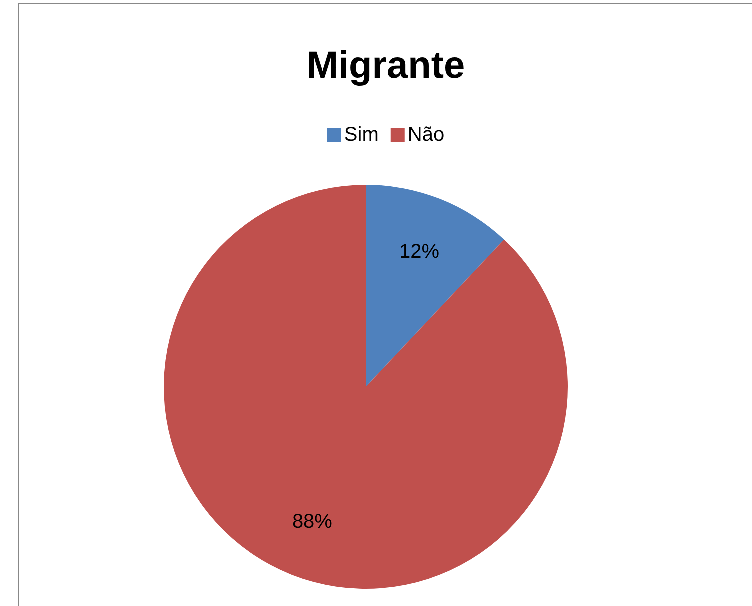 This screenshot has width=752, height=606. Describe the element at coordinates (426, 135) in the screenshot. I see `legend-label: Não` at that location.